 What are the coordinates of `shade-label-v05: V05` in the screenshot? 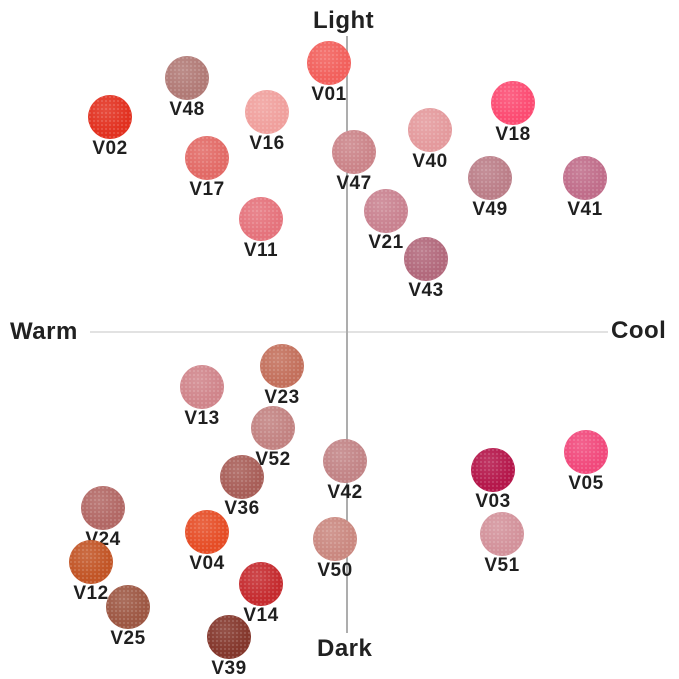 It's located at (586, 483).